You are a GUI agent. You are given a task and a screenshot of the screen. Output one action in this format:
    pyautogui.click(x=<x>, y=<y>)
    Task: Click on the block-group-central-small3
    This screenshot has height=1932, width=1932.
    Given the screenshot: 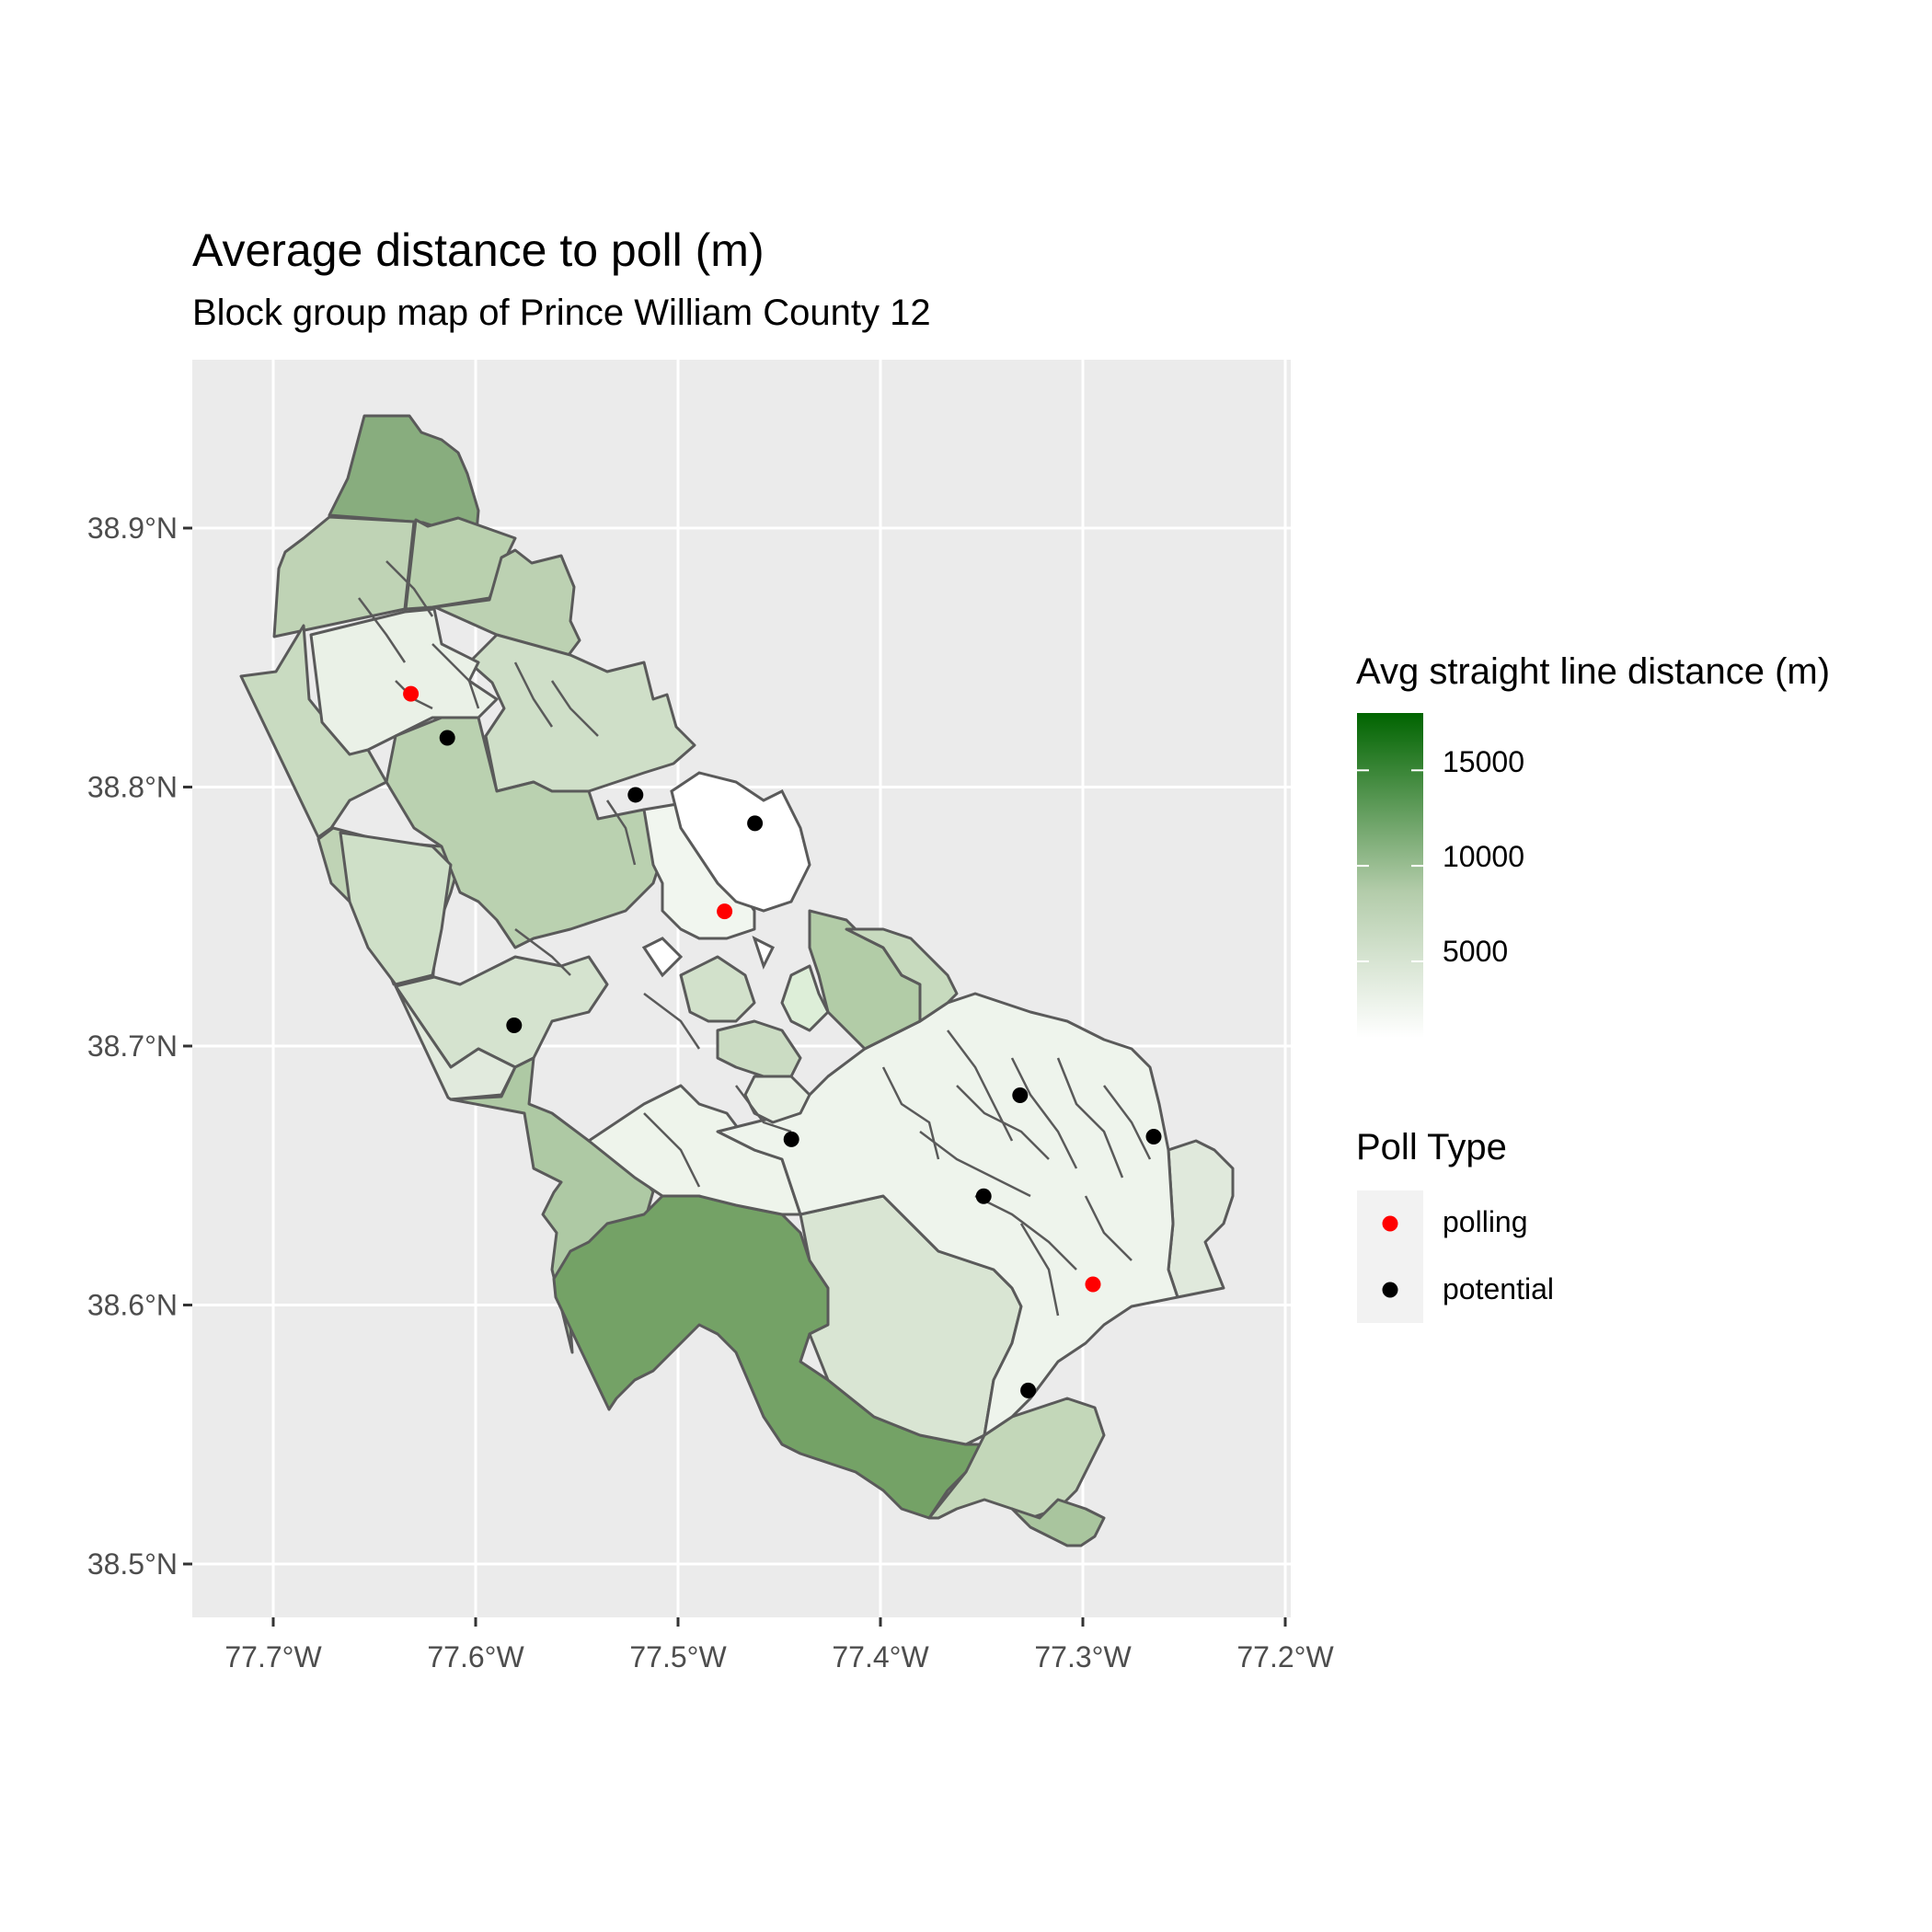 What is the action you would take?
    pyautogui.click(x=777, y=1099)
    